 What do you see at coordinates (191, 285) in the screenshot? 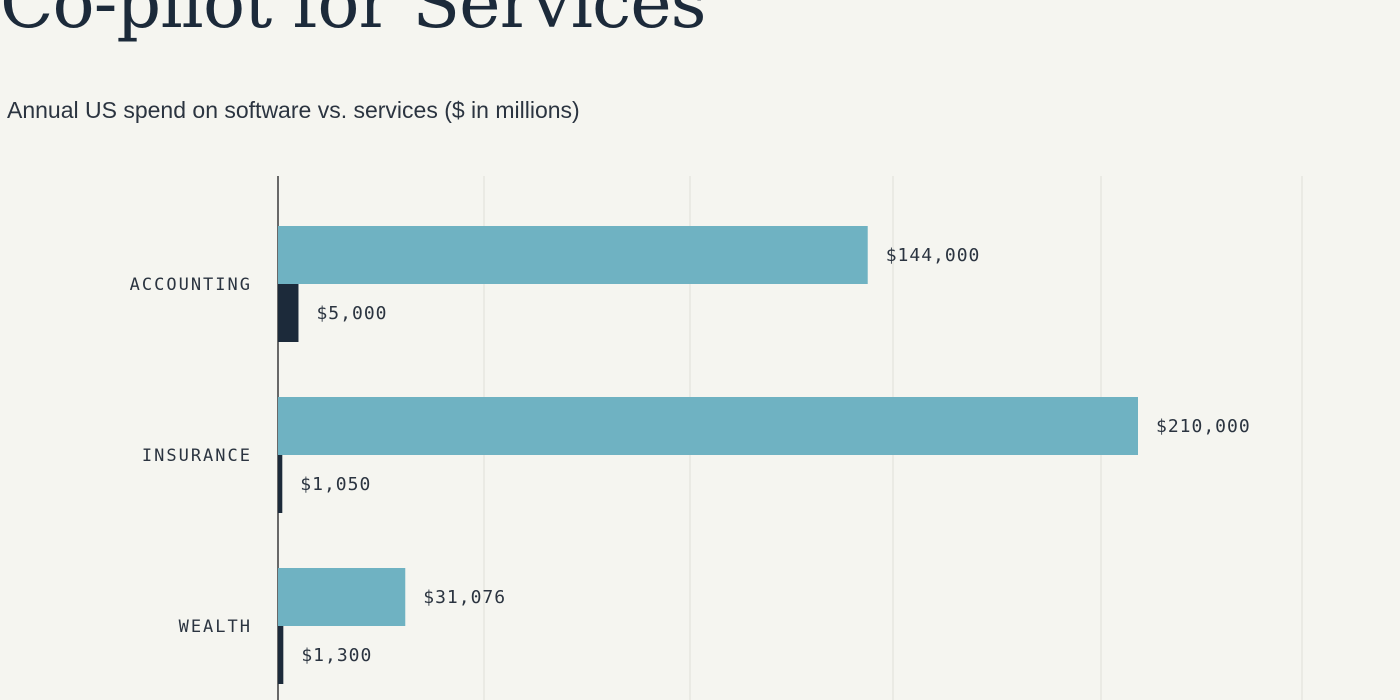
I see `category-label: ACCOUNTING` at bounding box center [191, 285].